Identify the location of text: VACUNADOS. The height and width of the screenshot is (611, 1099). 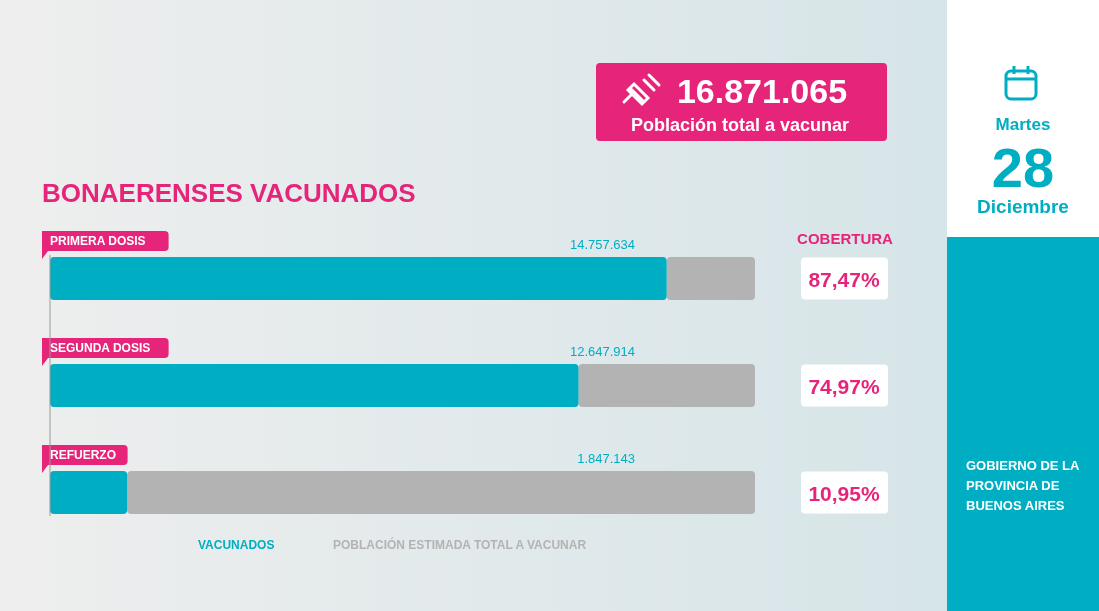
(236, 545).